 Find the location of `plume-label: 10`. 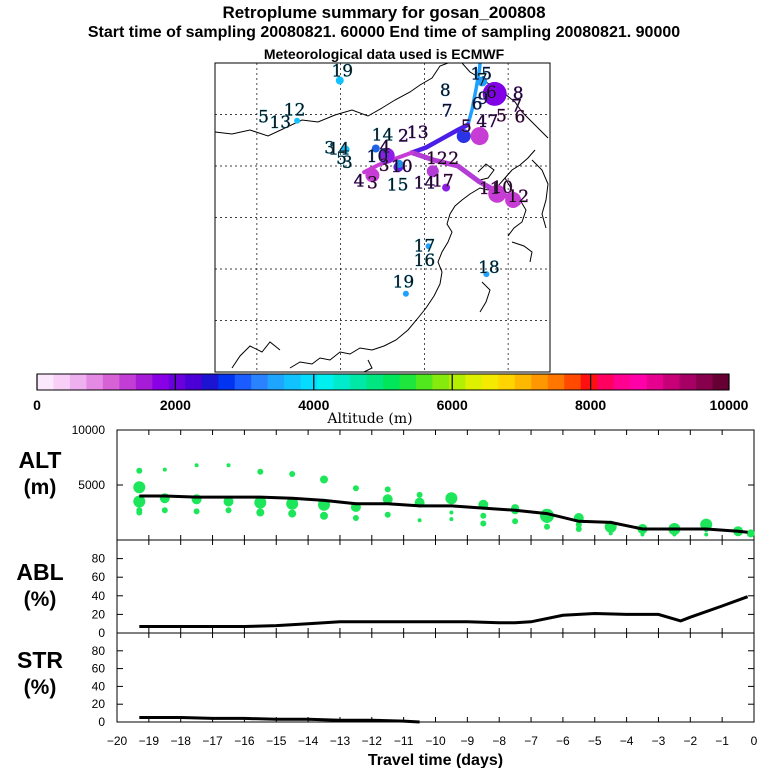

plume-label: 10 is located at coordinates (502, 188).